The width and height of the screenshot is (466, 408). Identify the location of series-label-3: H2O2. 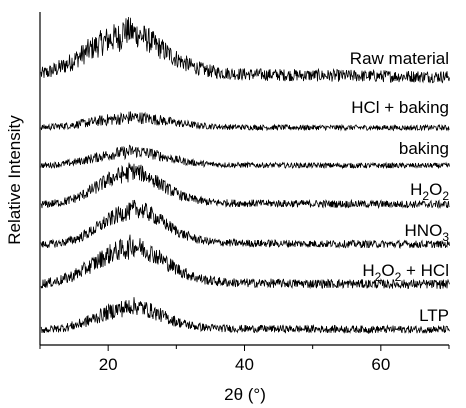
(429, 191).